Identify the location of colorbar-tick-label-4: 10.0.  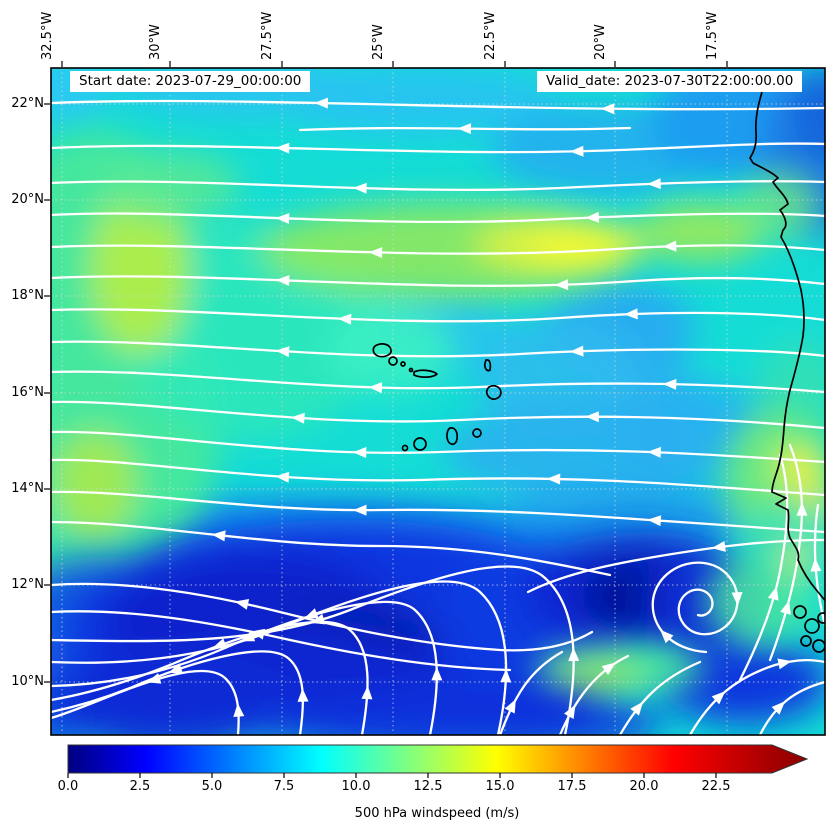
(356, 786).